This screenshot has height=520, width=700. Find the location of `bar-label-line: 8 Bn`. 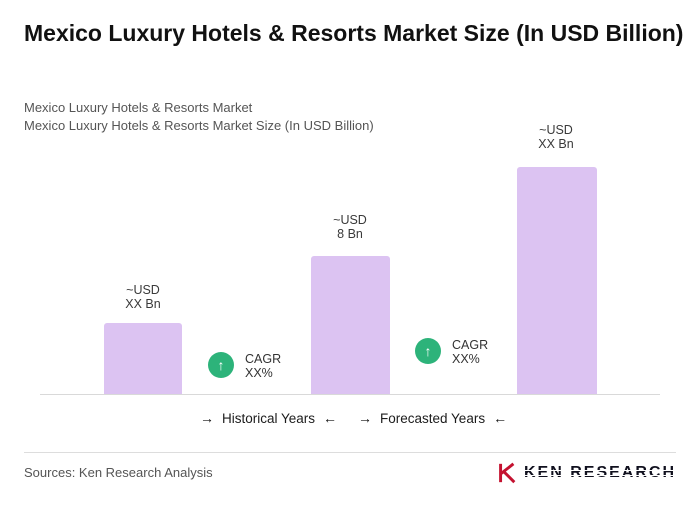

bar-label-line: 8 Bn is located at coordinates (350, 234).